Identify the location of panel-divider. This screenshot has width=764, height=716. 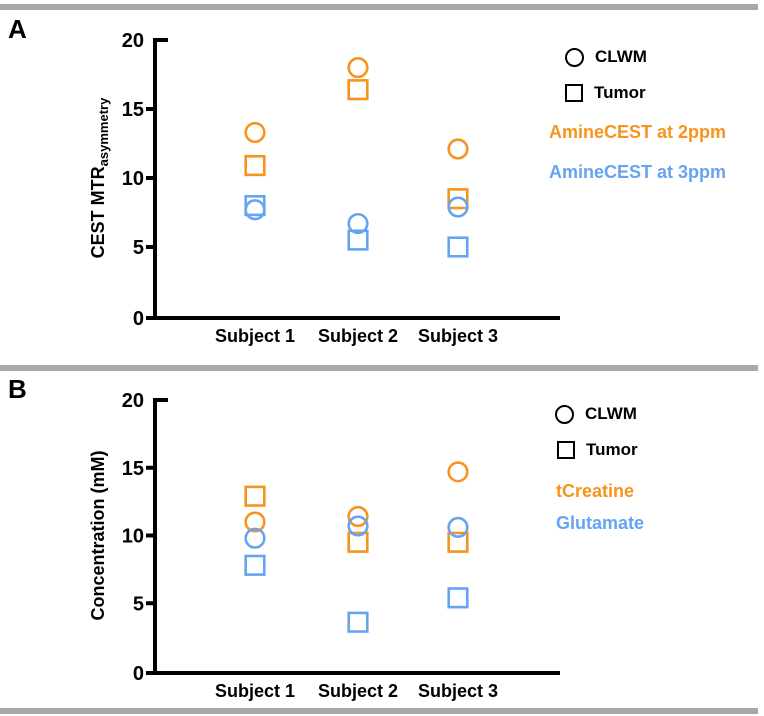
(379, 368).